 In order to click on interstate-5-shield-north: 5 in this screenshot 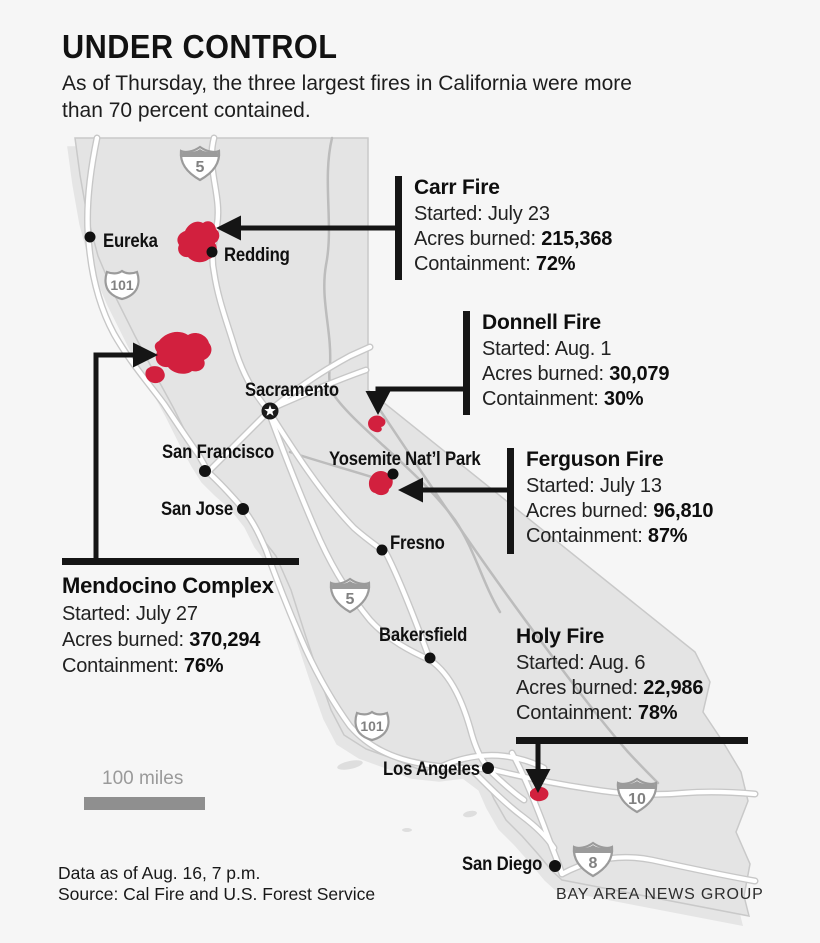, I will do `click(200, 163)`.